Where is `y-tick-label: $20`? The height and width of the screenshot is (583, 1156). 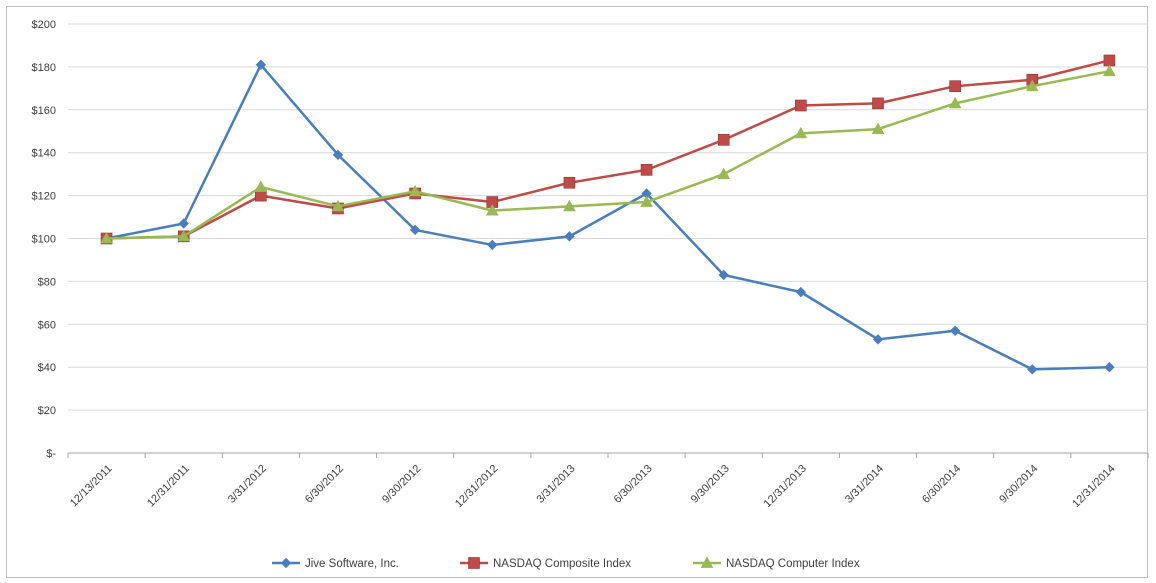
y-tick-label: $20 is located at coordinates (47, 411).